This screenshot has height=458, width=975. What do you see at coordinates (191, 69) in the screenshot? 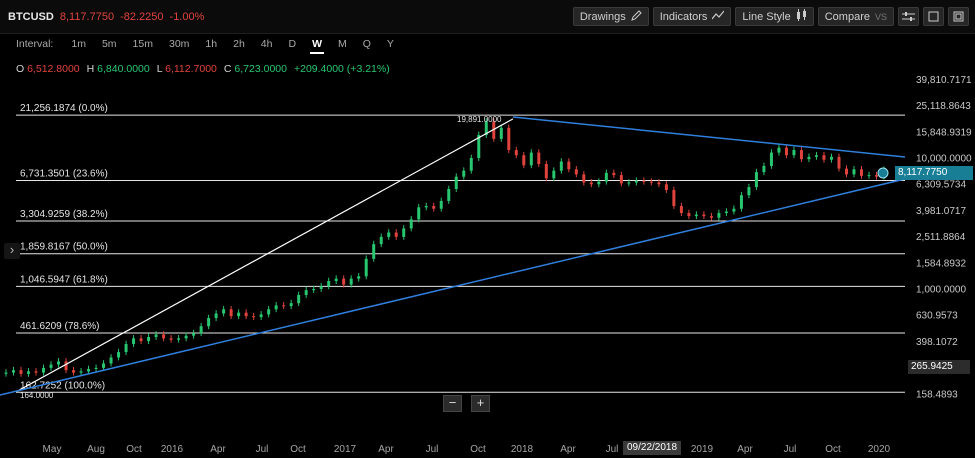
I see `low-value: 6,112.7000` at bounding box center [191, 69].